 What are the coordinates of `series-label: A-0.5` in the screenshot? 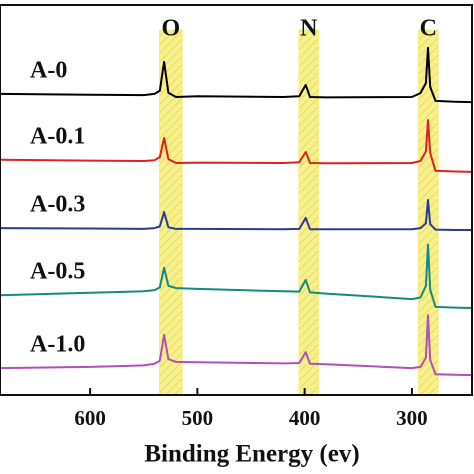 It's located at (57, 272).